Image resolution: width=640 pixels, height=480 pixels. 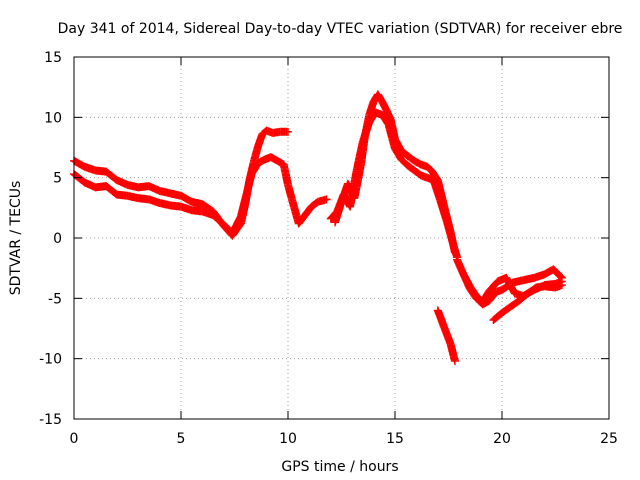 I want to click on series-track-g, so click(x=527, y=303).